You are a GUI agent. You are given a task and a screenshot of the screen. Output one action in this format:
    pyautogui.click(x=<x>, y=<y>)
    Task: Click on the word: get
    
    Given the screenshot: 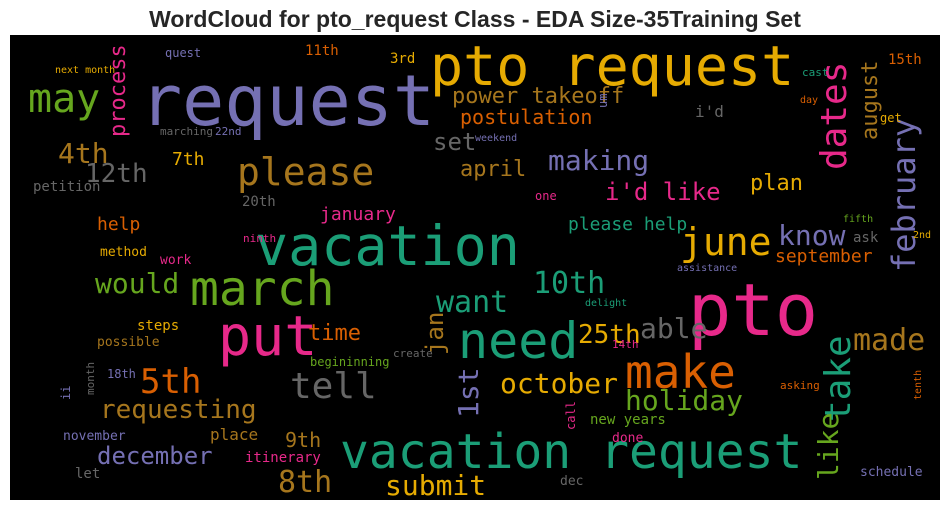 What is the action you would take?
    pyautogui.click(x=891, y=118)
    